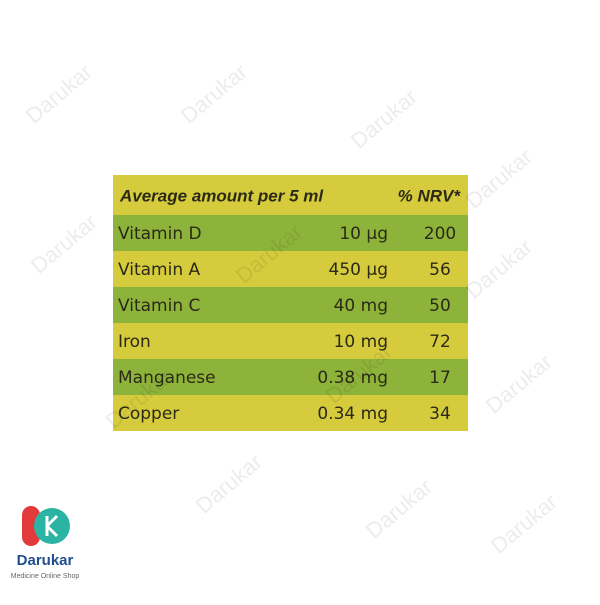 The width and height of the screenshot is (600, 605). I want to click on logo-name: Darukar, so click(45, 560).